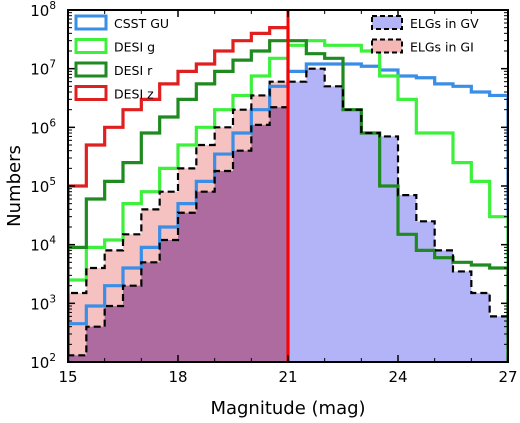 This screenshot has width=520, height=423. I want to click on legend-label-elgs-in-gv: ELGs in GV, so click(444, 23).